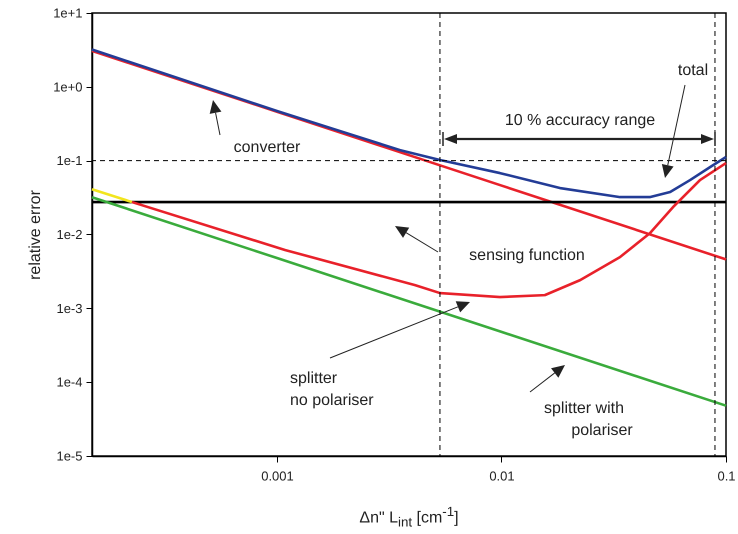 The image size is (738, 534). What do you see at coordinates (69, 382) in the screenshot?
I see `y-tick-label: 1e-4` at bounding box center [69, 382].